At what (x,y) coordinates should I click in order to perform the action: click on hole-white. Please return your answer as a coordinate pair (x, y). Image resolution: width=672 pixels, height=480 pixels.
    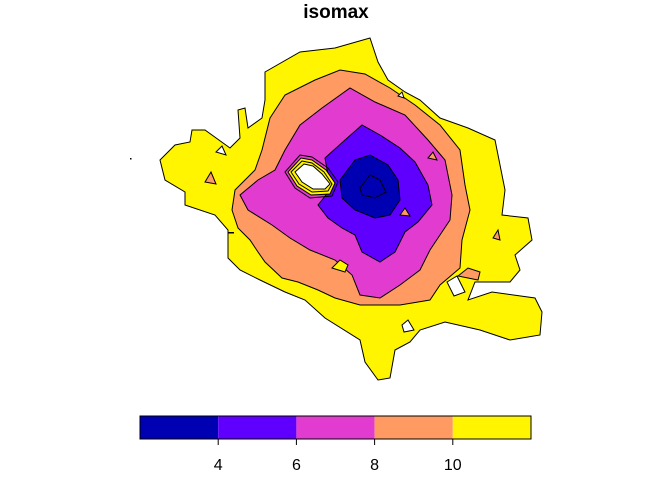
    Looking at the image, I should click on (312, 176).